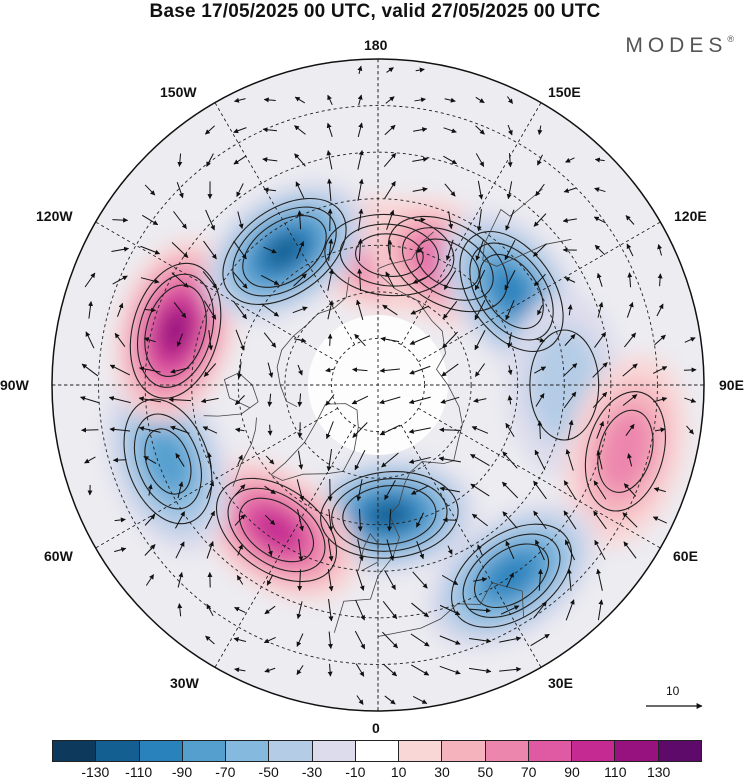  Describe the element at coordinates (182, 772) in the screenshot. I see `colorbar-tick-label: -90` at that location.